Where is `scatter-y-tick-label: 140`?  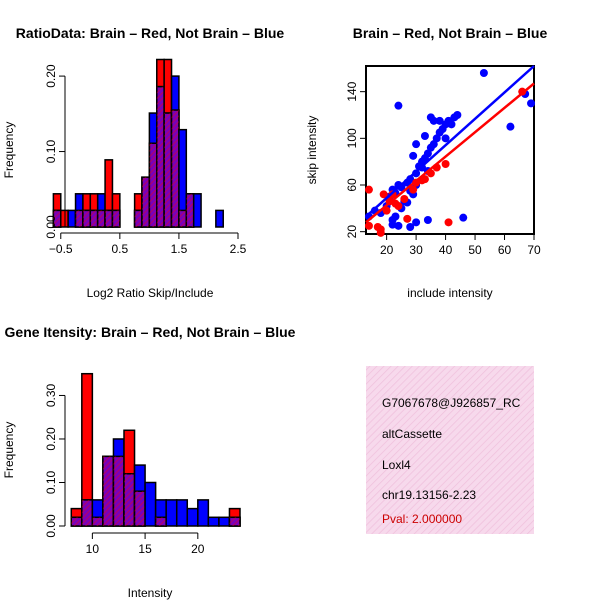
scatter-y-tick-label: 140 is located at coordinates (352, 91).